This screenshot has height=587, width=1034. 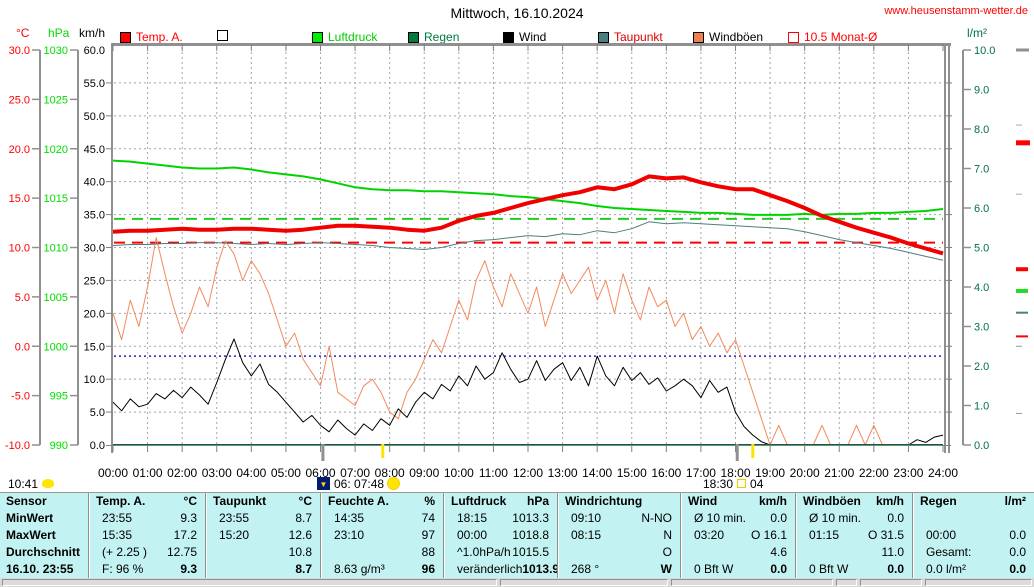 I want to click on cell-label: 08:15, so click(x=586, y=535).